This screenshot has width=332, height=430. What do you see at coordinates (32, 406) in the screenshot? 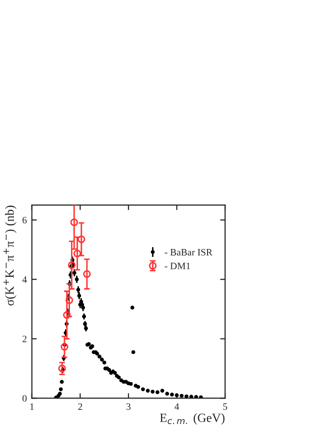
I see `x-tick-label: 1` at bounding box center [32, 406].